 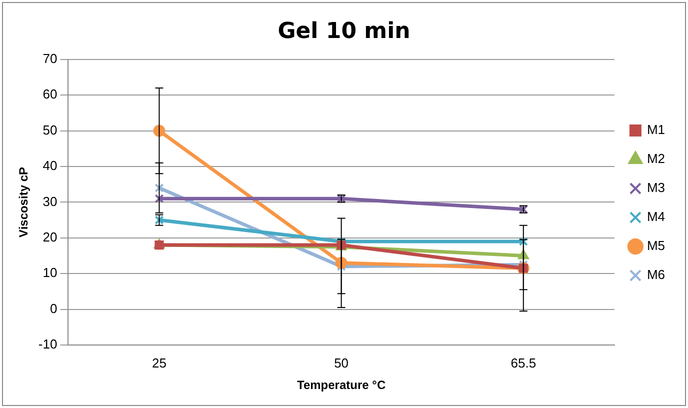 I want to click on y-tick-label: 20, so click(x=50, y=236).